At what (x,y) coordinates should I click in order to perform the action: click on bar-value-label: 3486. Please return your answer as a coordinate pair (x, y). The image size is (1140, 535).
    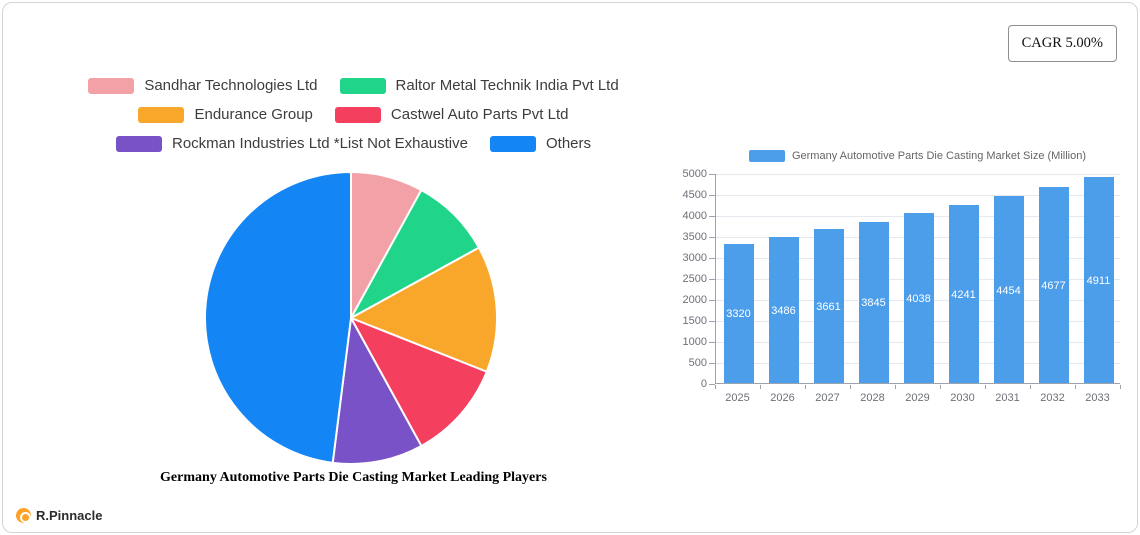
    Looking at the image, I should click on (783, 310).